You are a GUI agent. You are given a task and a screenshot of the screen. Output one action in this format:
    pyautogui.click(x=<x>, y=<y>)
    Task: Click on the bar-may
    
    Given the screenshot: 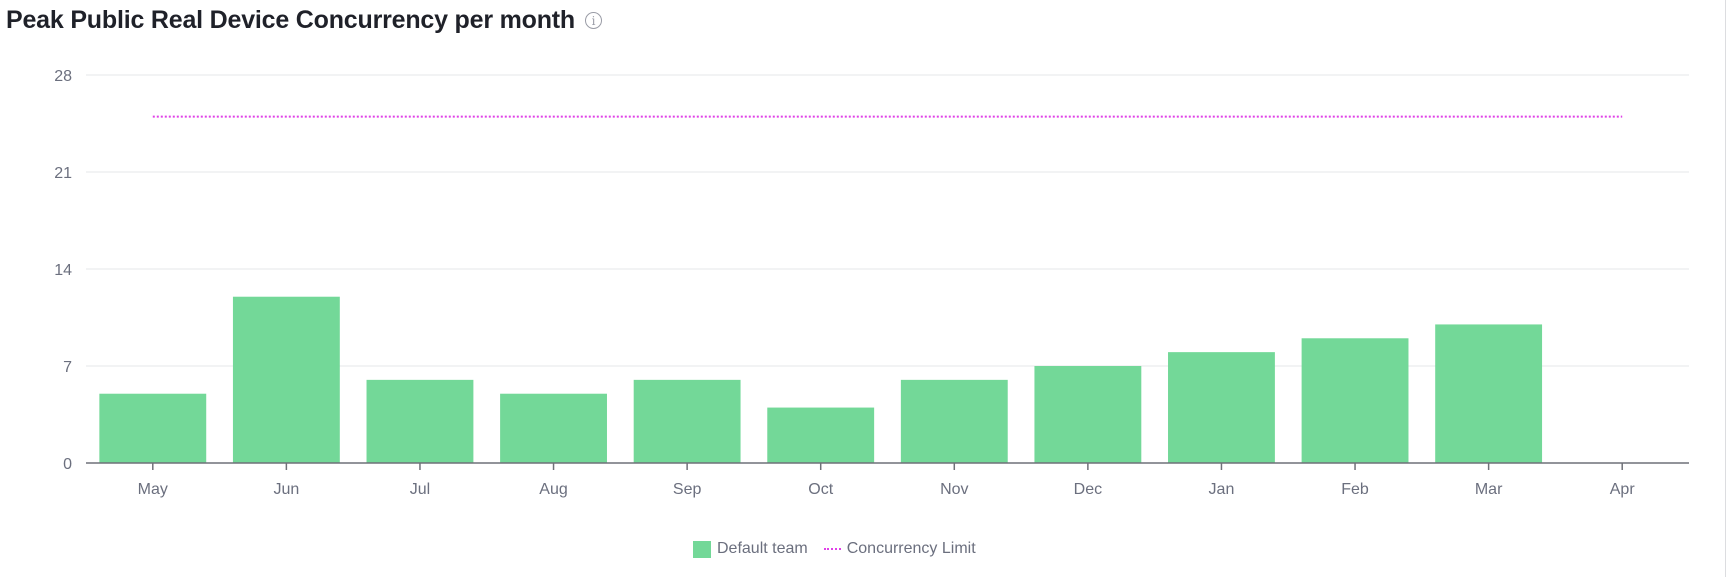 What is the action you would take?
    pyautogui.click(x=153, y=428)
    